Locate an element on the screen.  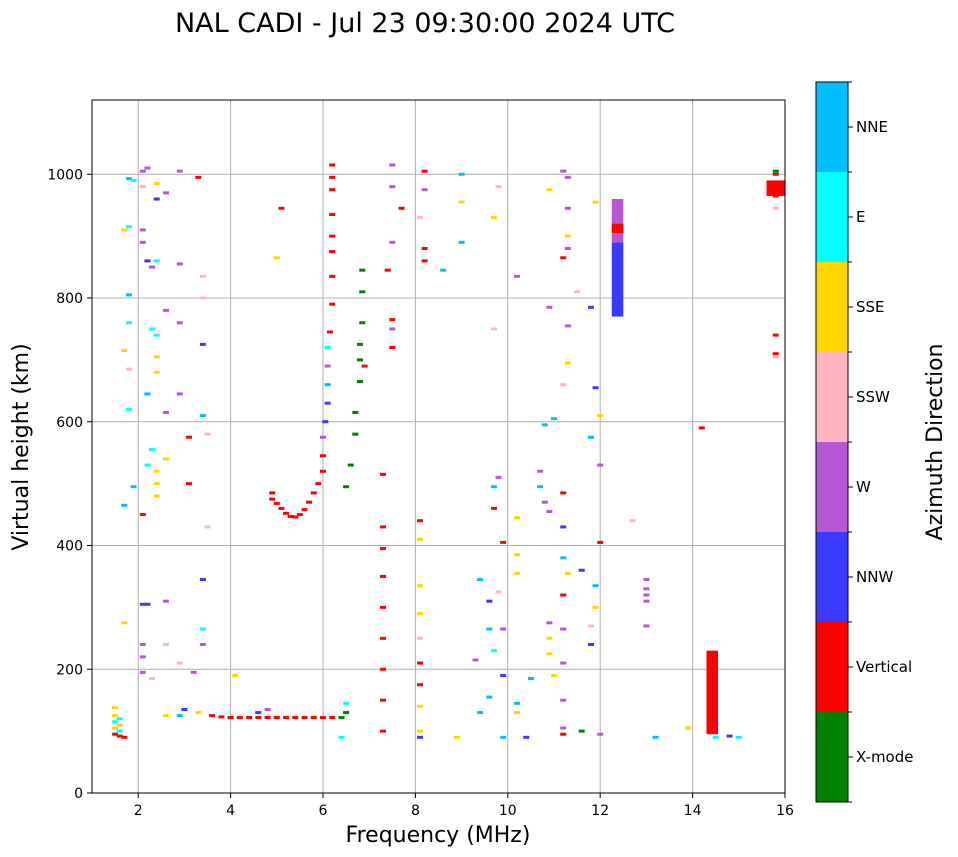
y-tick-label: 400 is located at coordinates (69, 547).